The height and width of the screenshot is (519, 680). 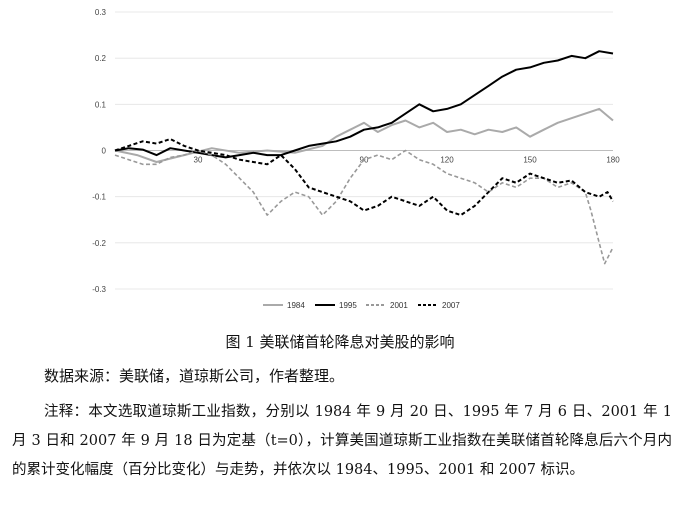 What do you see at coordinates (361, 305) in the screenshot?
I see `chart-legend: 1984 1995 2001 2007` at bounding box center [361, 305].